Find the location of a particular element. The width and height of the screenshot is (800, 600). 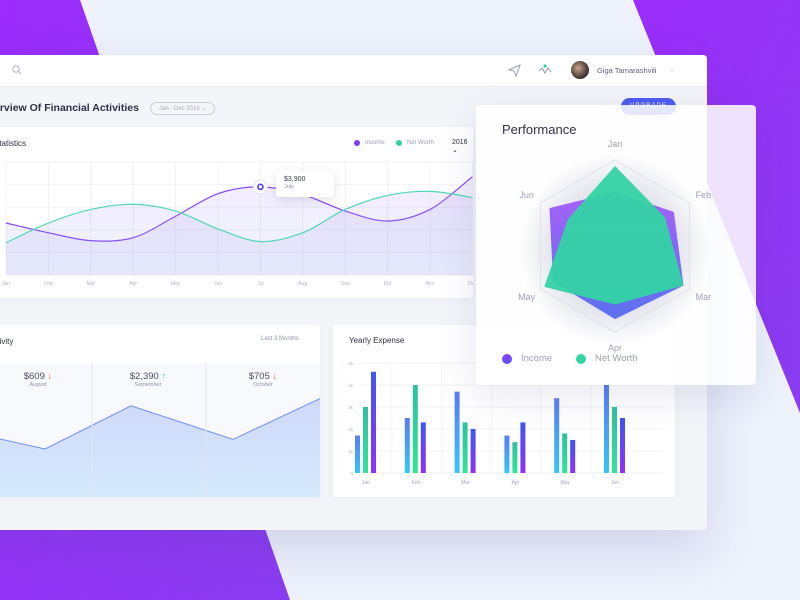

activity-stat: $705 ↓ October is located at coordinates (263, 379).